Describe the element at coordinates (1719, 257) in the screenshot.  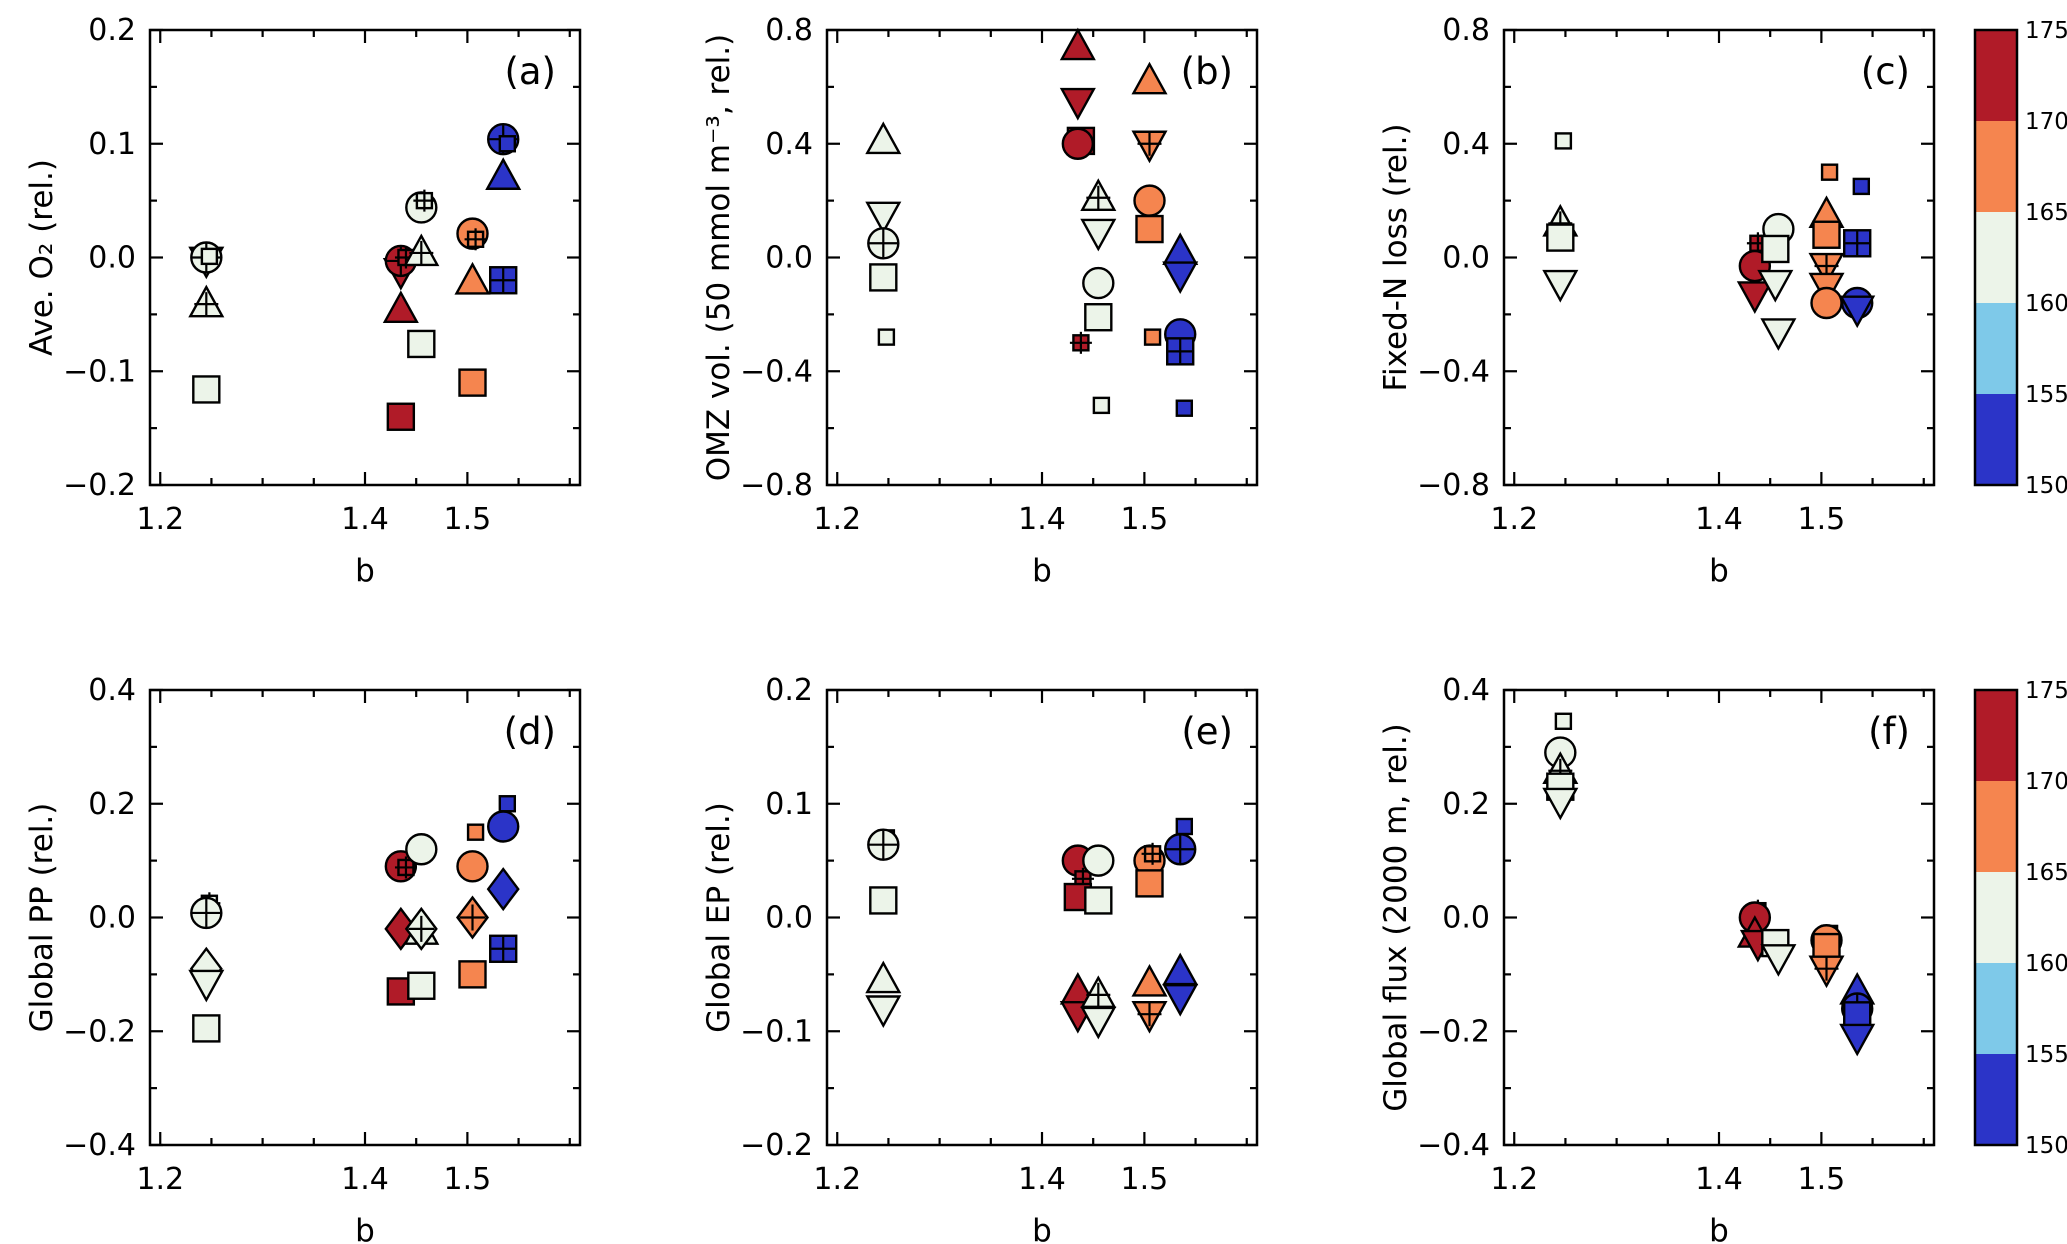
I see `panel-frame` at that location.